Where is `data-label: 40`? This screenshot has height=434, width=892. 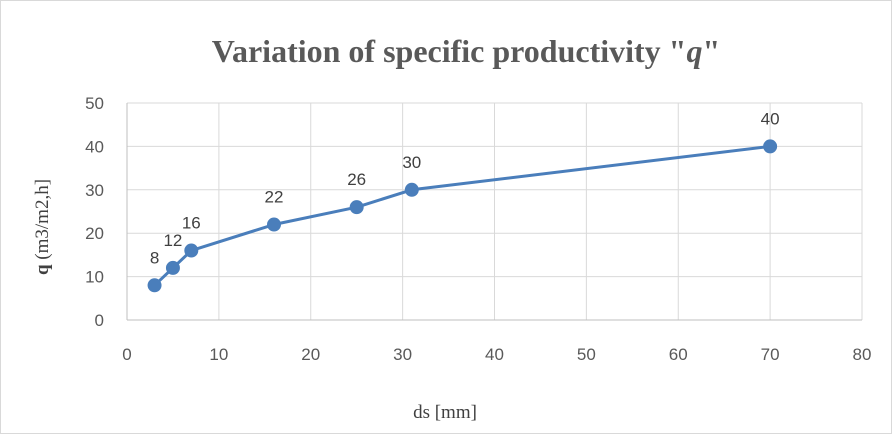
data-label: 40 is located at coordinates (770, 118).